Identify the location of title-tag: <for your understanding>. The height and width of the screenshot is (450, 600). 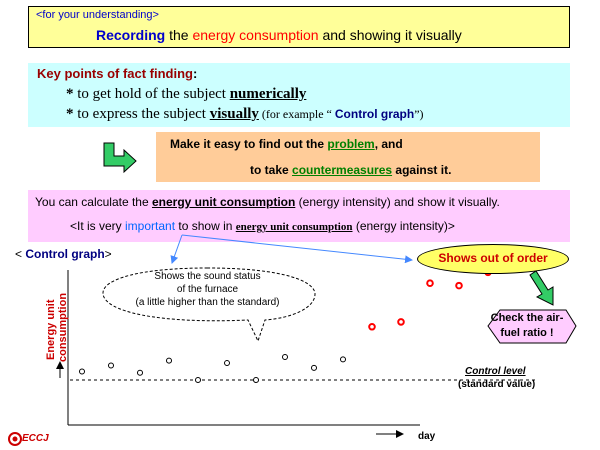
(97, 15).